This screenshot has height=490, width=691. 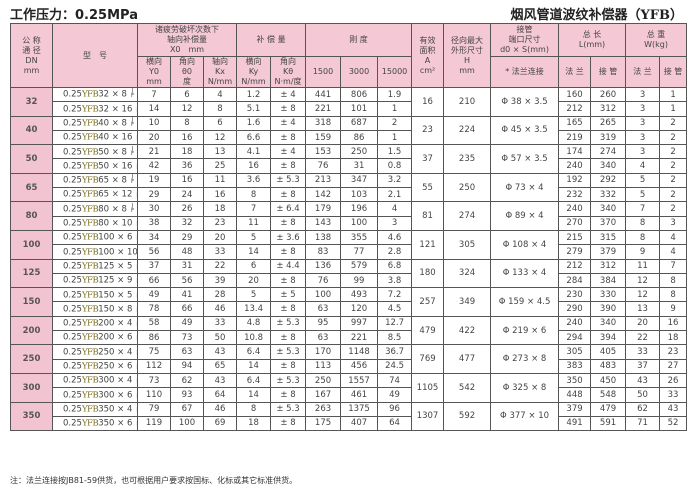 What do you see at coordinates (525, 302) in the screenshot?
I see `cell-pipe-size: Φ 159 × 4.5` at bounding box center [525, 302].